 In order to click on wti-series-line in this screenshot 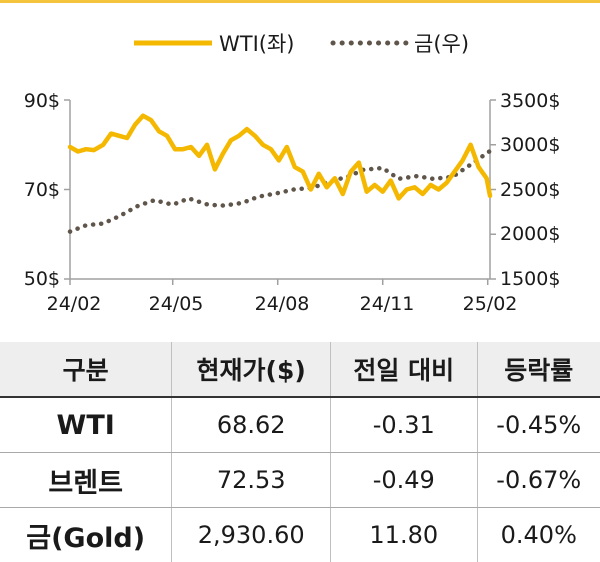, I will do `click(280, 157)`.